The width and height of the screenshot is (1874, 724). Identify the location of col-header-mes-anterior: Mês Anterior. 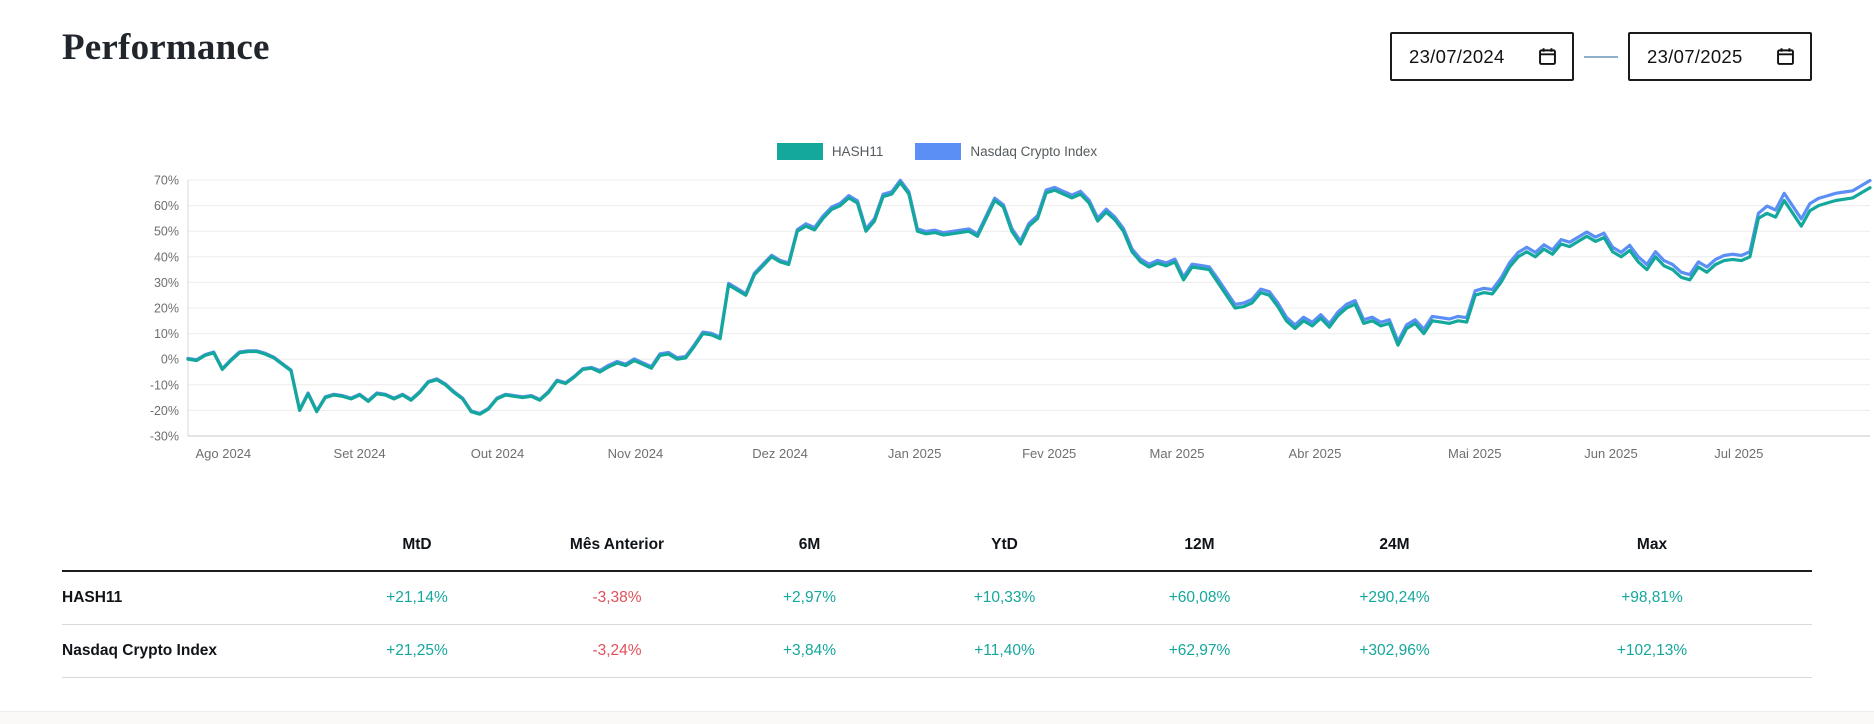
(617, 544).